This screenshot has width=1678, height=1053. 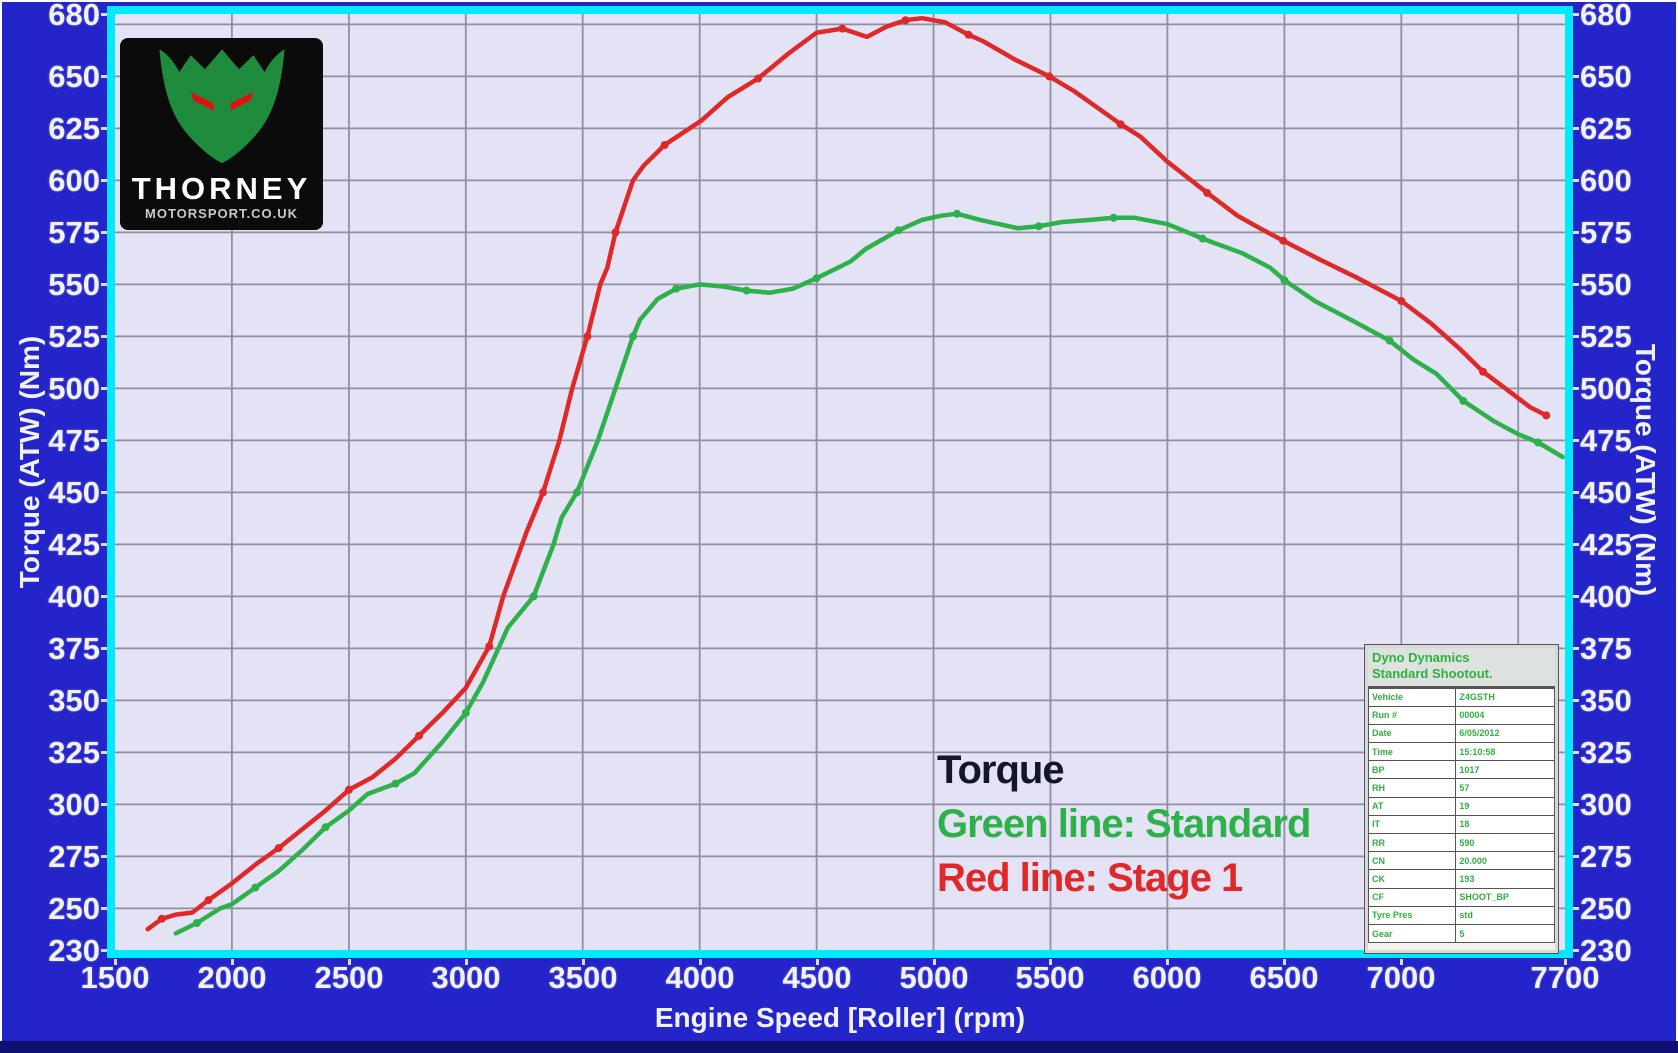 I want to click on y-axis-tick-label-right: 475, so click(x=1606, y=440).